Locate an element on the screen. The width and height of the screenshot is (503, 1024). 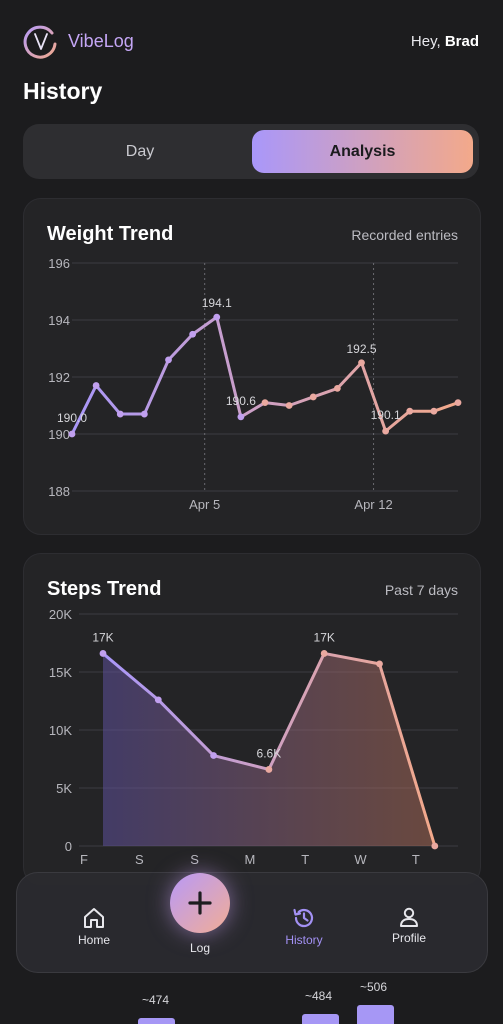
weight-point-label: 190.6 is located at coordinates (241, 401).